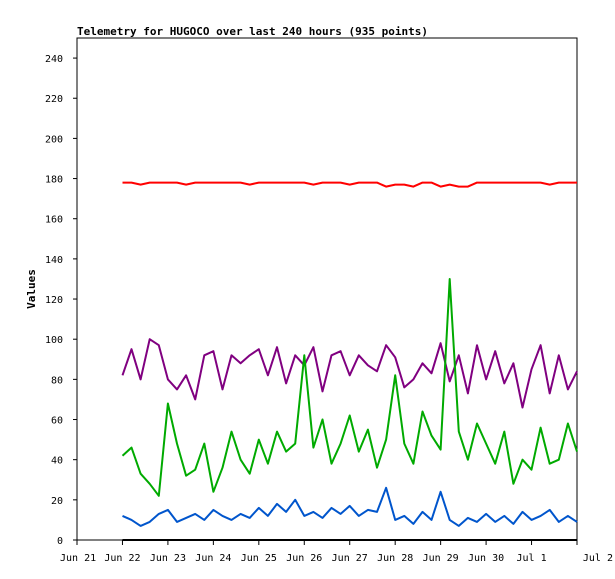  What do you see at coordinates (57, 461) in the screenshot?
I see `y-tick-label: 40` at bounding box center [57, 461].